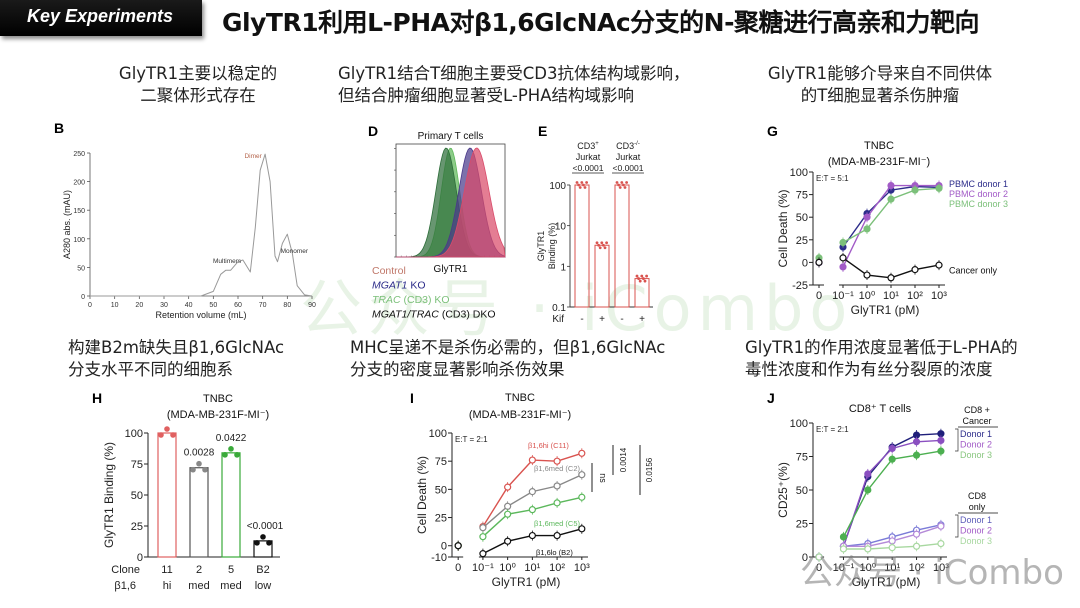 The width and height of the screenshot is (1080, 608). I want to click on y-axis-label-1: GlyTR1, so click(541, 246).